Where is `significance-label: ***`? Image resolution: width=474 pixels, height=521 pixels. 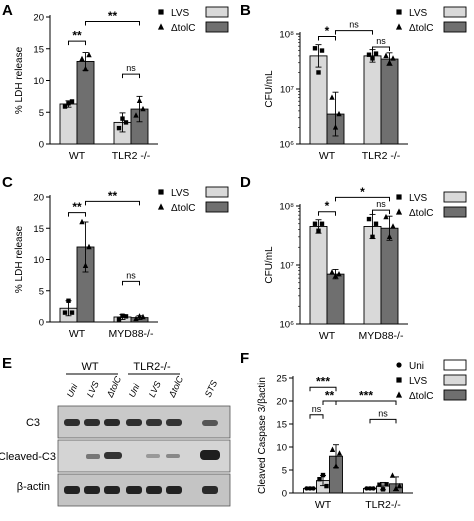
significance-label: *** is located at coordinates (323, 382).